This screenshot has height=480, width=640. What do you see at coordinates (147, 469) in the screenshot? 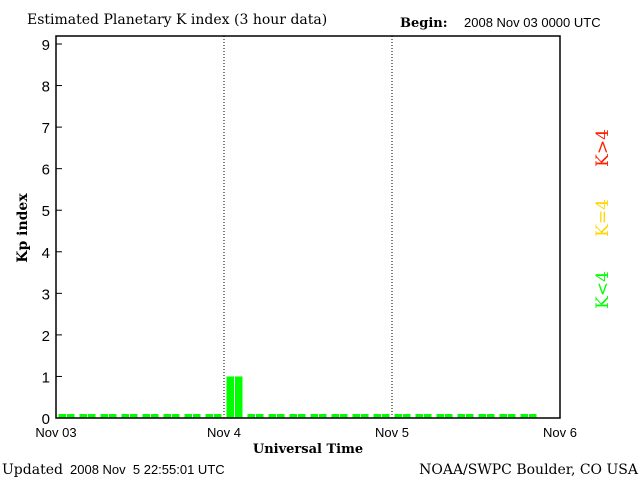
I see `updated-value: 2008 Nov 5 22:55:01 UTC` at bounding box center [147, 469].